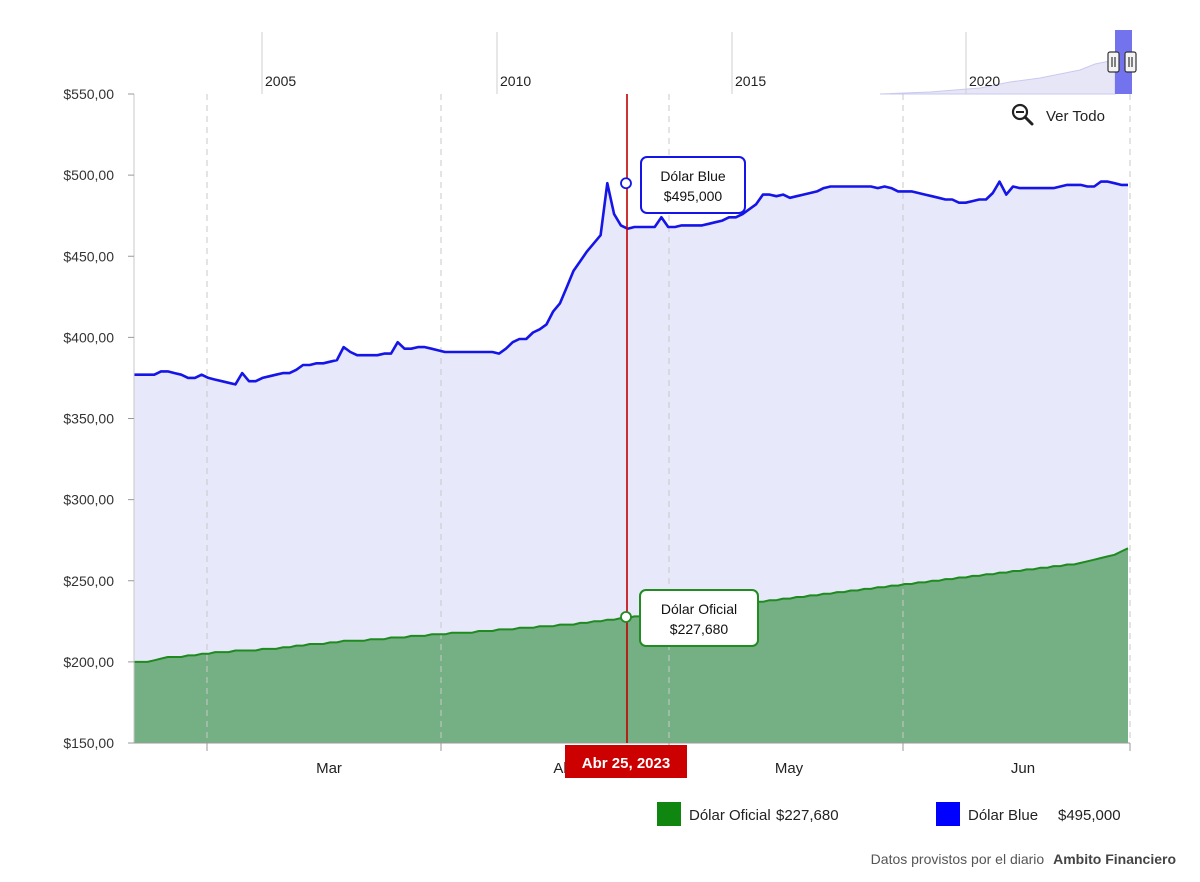 This screenshot has height=882, width=1200. What do you see at coordinates (88, 337) in the screenshot?
I see `y-tick-label: $400,00` at bounding box center [88, 337].